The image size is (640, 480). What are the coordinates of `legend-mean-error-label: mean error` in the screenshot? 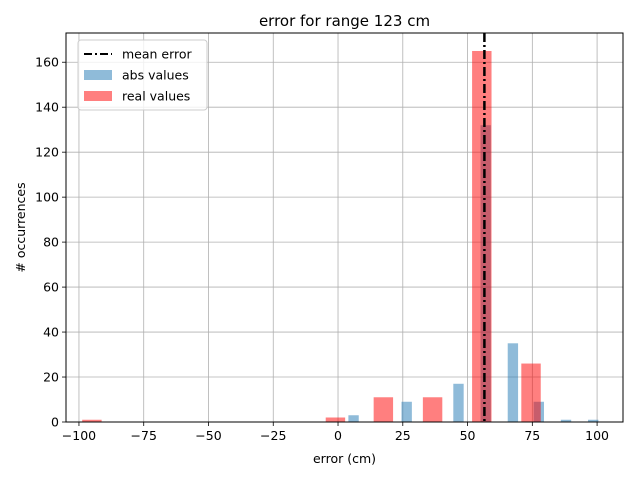 It's located at (157, 54).